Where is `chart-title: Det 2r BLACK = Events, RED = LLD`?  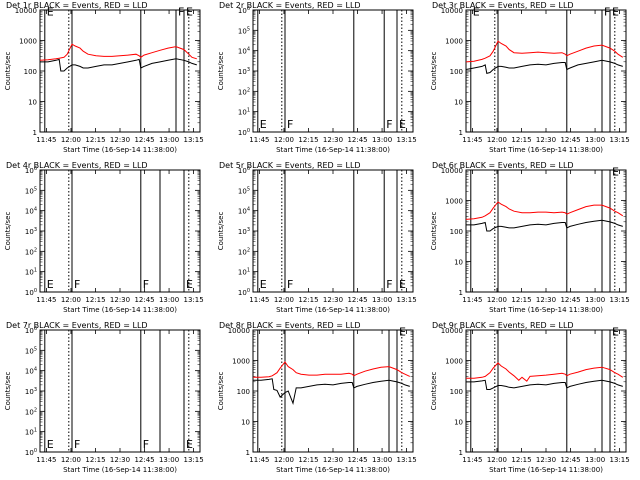
chart-title: Det 2r BLACK = Events, RED = LLD is located at coordinates (290, 5).